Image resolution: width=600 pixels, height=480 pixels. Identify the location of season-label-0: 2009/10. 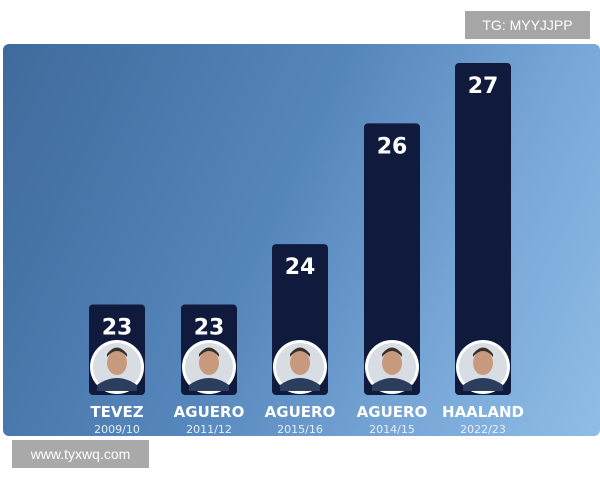
(117, 429).